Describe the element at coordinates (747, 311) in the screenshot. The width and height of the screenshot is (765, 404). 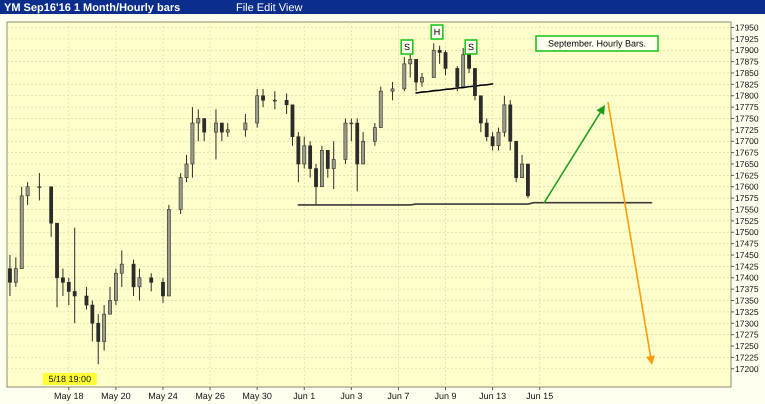
I see `y-tick-label: 17325` at that location.